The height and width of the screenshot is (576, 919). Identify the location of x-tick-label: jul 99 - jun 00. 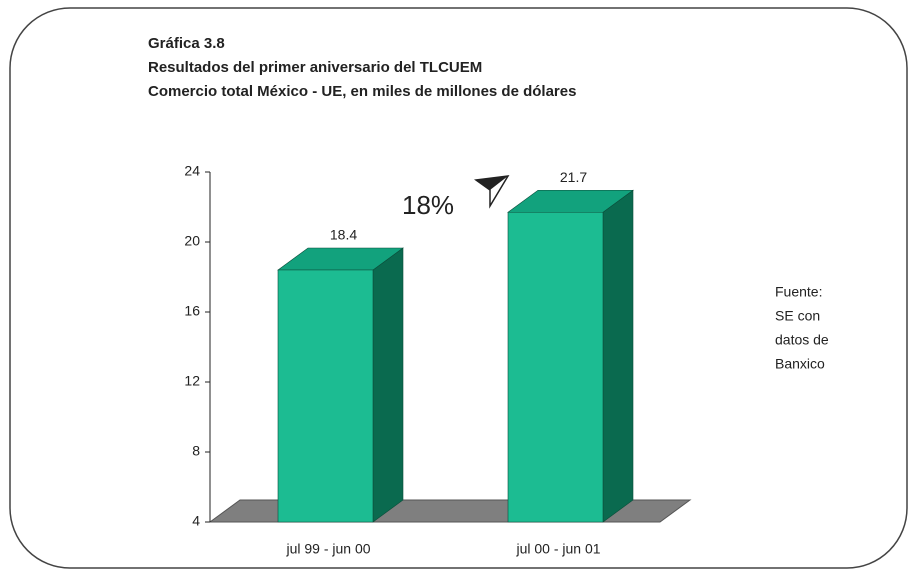
(327, 549).